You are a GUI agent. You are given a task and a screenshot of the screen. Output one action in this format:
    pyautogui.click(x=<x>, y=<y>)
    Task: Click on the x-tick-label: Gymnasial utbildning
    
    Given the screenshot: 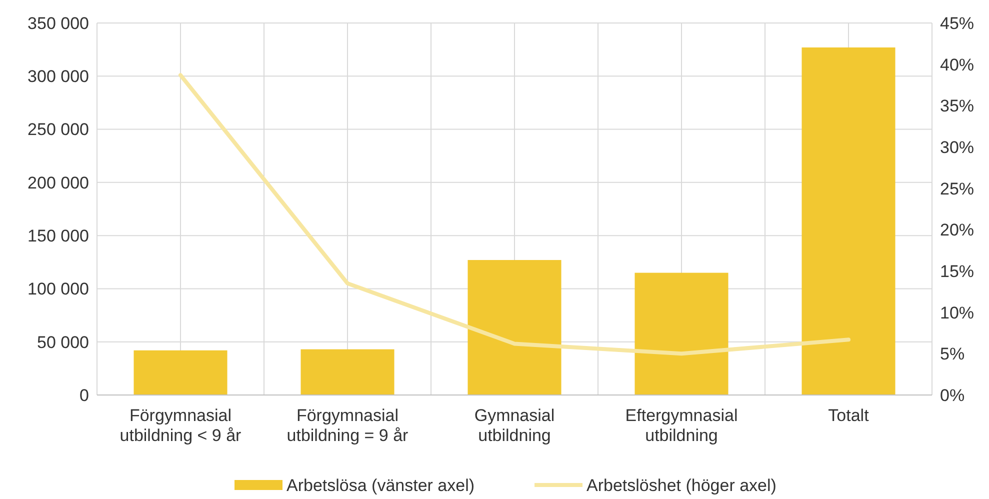 What is the action you would take?
    pyautogui.click(x=514, y=425)
    